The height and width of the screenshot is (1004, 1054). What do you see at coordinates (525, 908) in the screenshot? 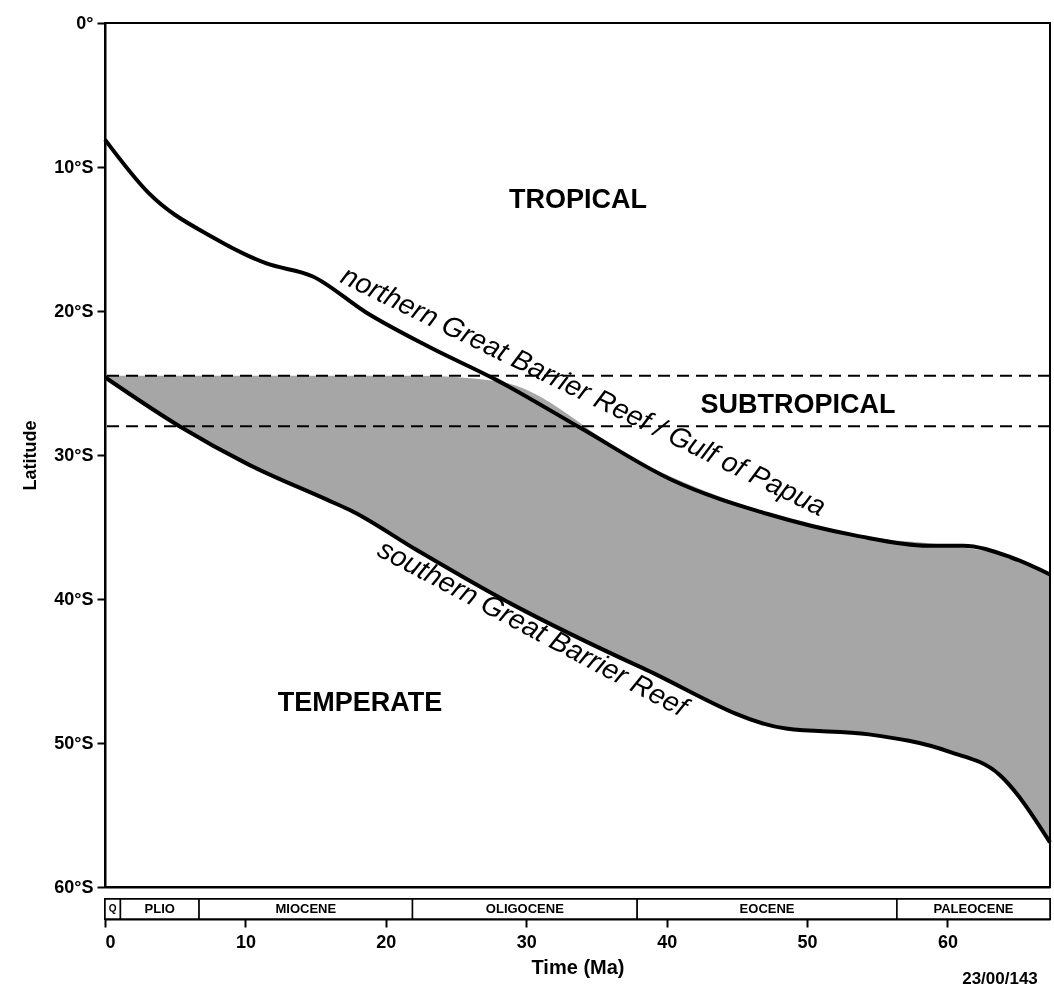
I see `series-label: OLIGOCENE` at bounding box center [525, 908].